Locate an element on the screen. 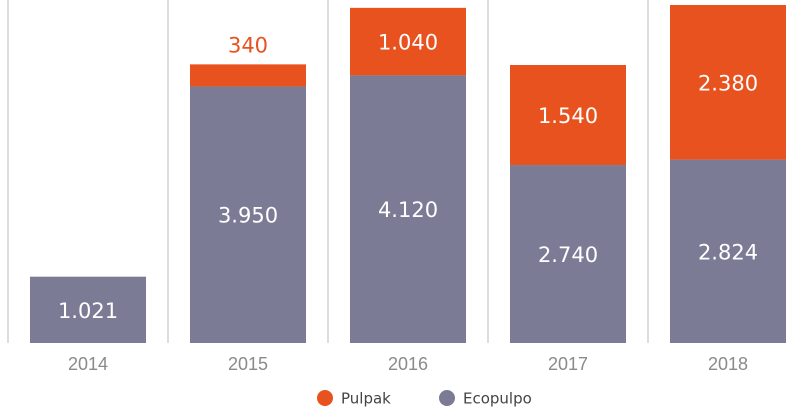  x-tick-label: 2015 is located at coordinates (248, 364).